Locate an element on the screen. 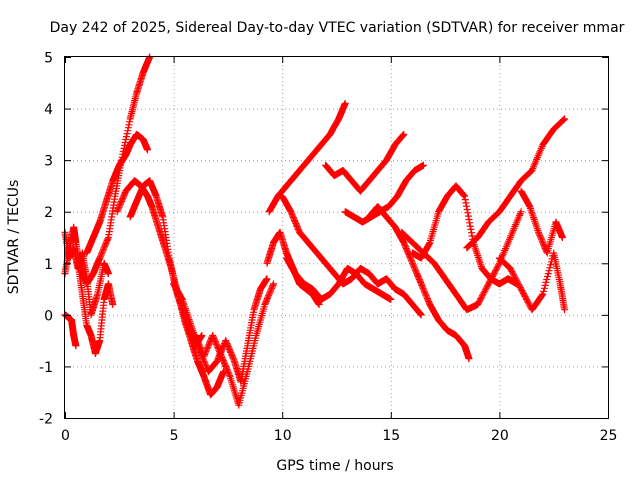  x-tick-label: 25 is located at coordinates (609, 436).